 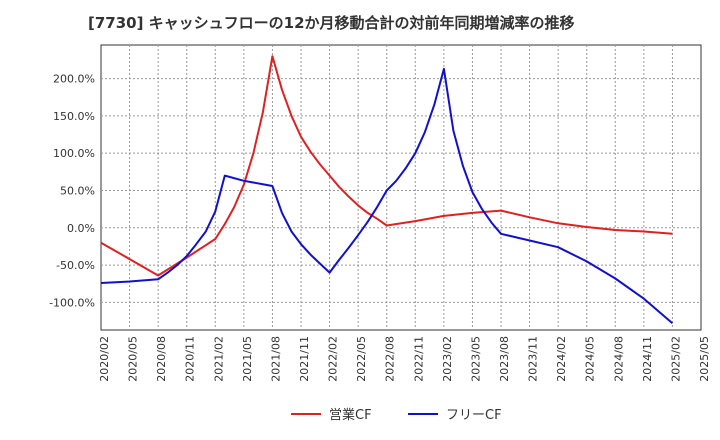 I want to click on x-tick-label: 2021/11, so click(x=304, y=359).